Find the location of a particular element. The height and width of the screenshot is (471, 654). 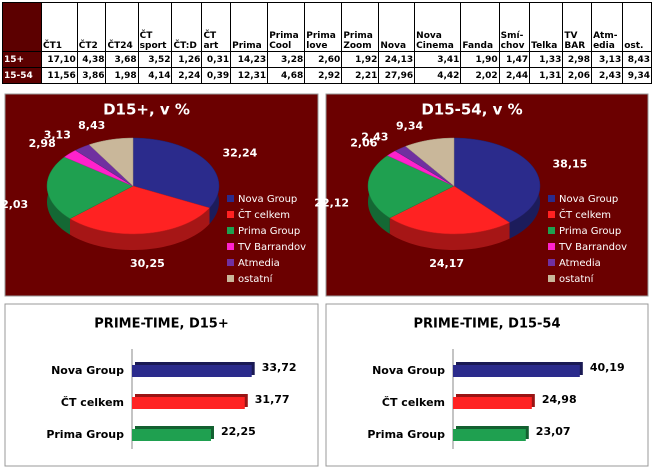

data-label: 8,43 is located at coordinates (91, 125).